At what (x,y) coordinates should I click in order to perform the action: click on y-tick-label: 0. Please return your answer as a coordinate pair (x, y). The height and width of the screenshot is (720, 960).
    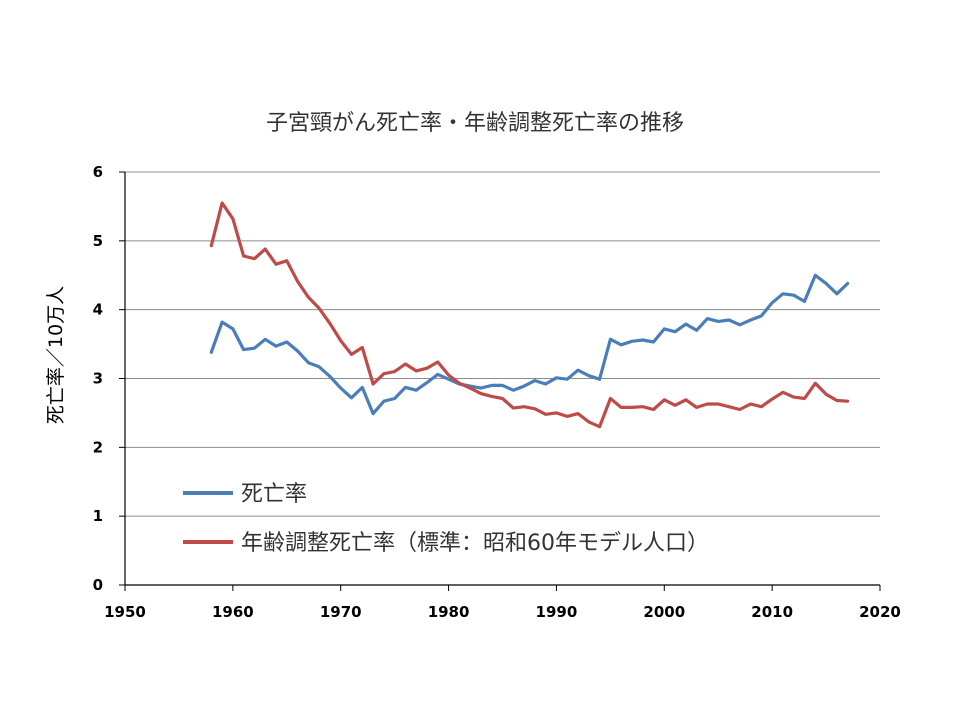
    Looking at the image, I should click on (98, 585).